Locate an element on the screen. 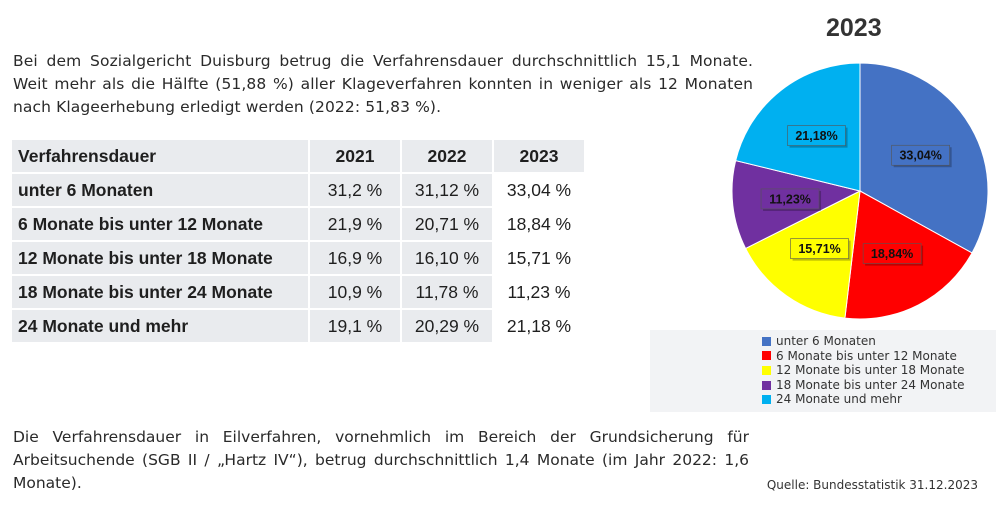 This screenshot has height=507, width=996. pie-data-label: 18,84% is located at coordinates (893, 254).